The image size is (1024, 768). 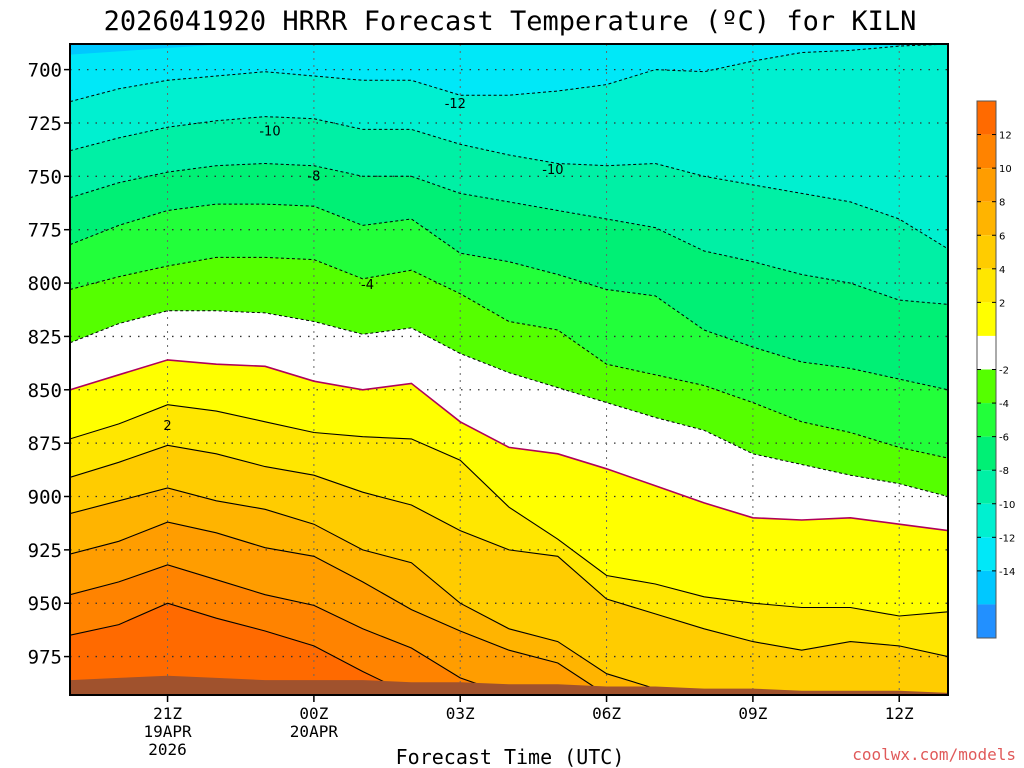 I want to click on x-tick-label-21-line2: 2026, so click(x=167, y=749).